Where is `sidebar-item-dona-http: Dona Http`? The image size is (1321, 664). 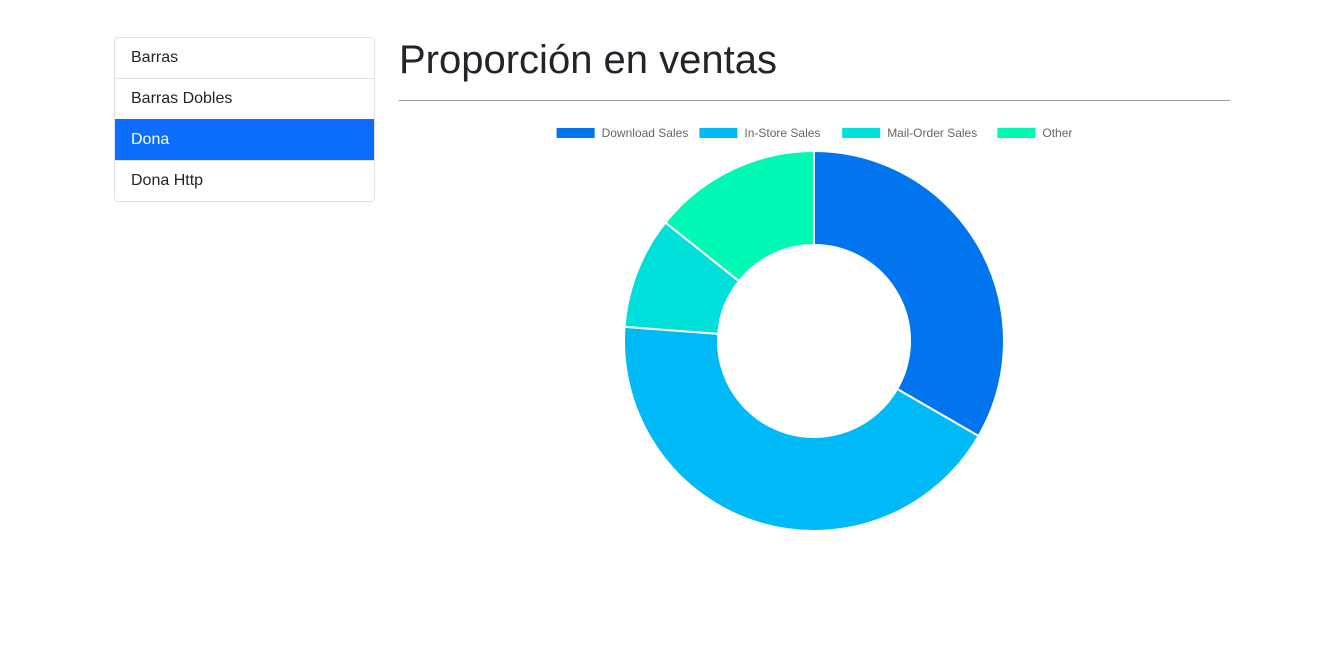 sidebar-item-dona-http: Dona Http is located at coordinates (244, 180).